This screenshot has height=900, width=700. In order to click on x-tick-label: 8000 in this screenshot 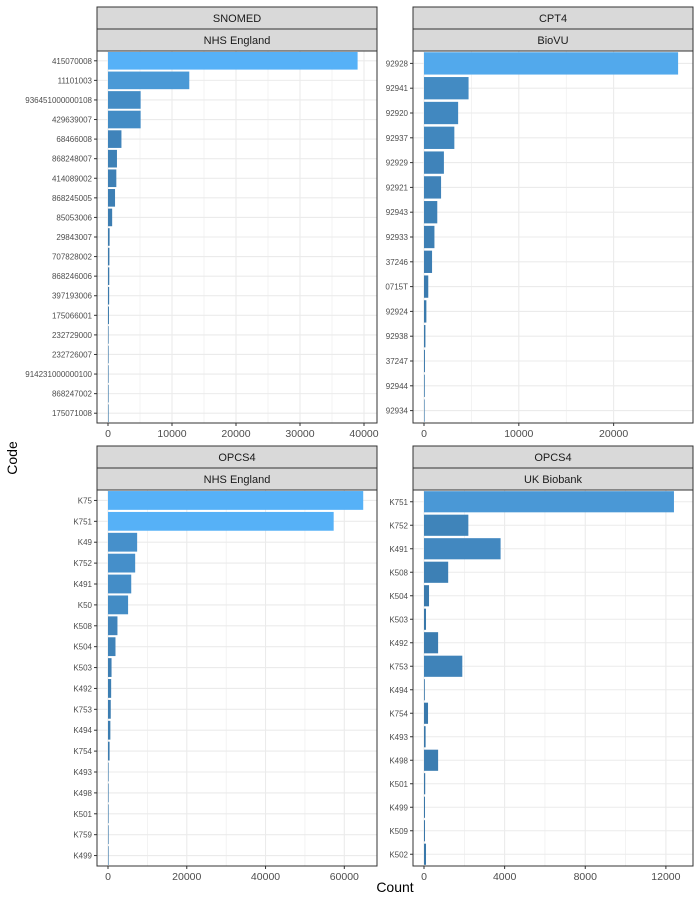, I will do `click(586, 877)`.